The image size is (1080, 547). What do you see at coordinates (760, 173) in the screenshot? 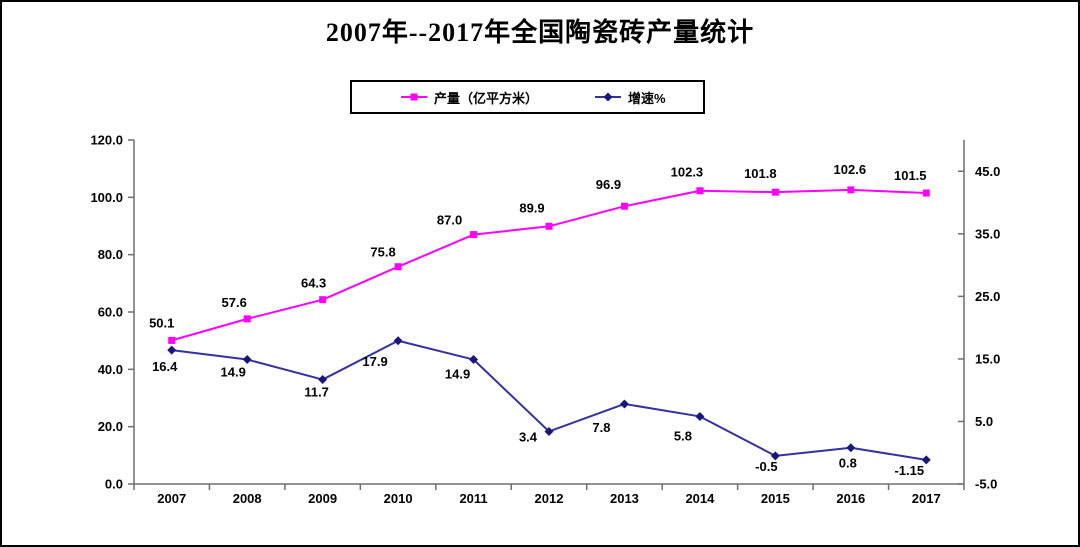
I see `data-label: 101.8` at bounding box center [760, 173].